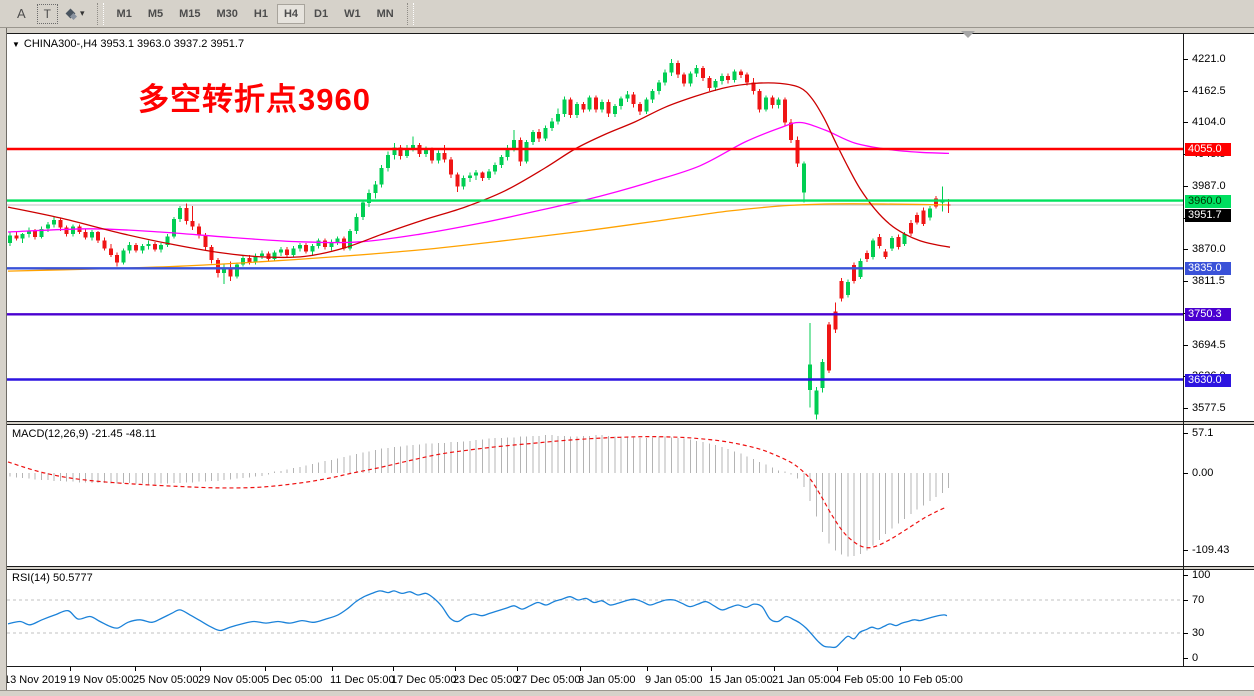 Image resolution: width=1254 pixels, height=696 pixels. I want to click on timeframe-button-m30: M30, so click(227, 14).